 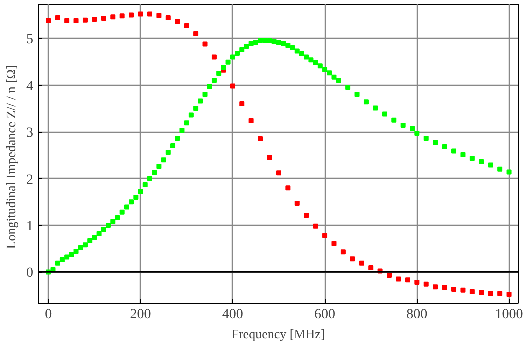 I want to click on x-axis-title: Frequency [MHz], so click(x=279, y=334).